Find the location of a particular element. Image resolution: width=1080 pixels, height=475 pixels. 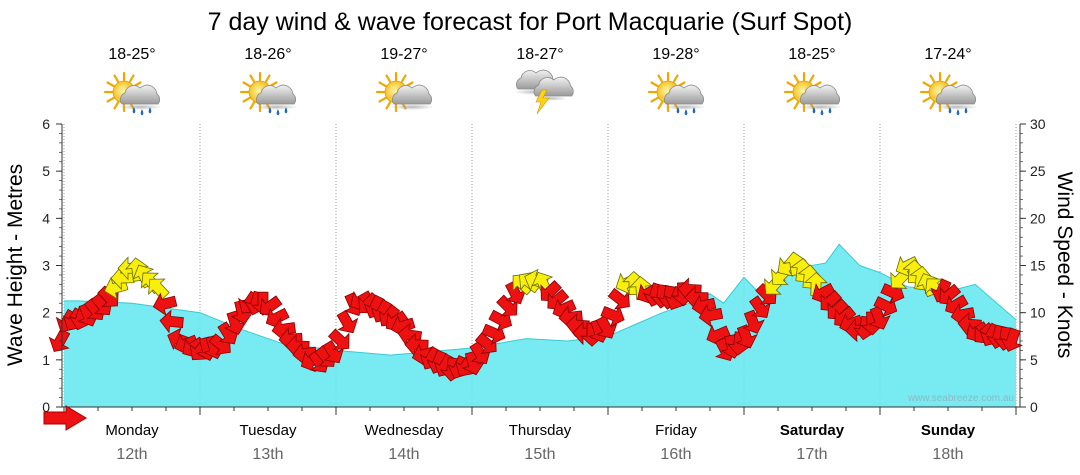

left-tick-label: 2 is located at coordinates (46, 313).